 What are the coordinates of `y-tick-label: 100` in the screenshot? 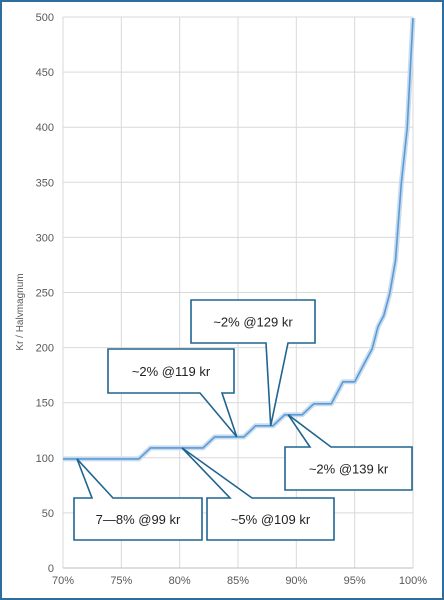 It's located at (45, 459).